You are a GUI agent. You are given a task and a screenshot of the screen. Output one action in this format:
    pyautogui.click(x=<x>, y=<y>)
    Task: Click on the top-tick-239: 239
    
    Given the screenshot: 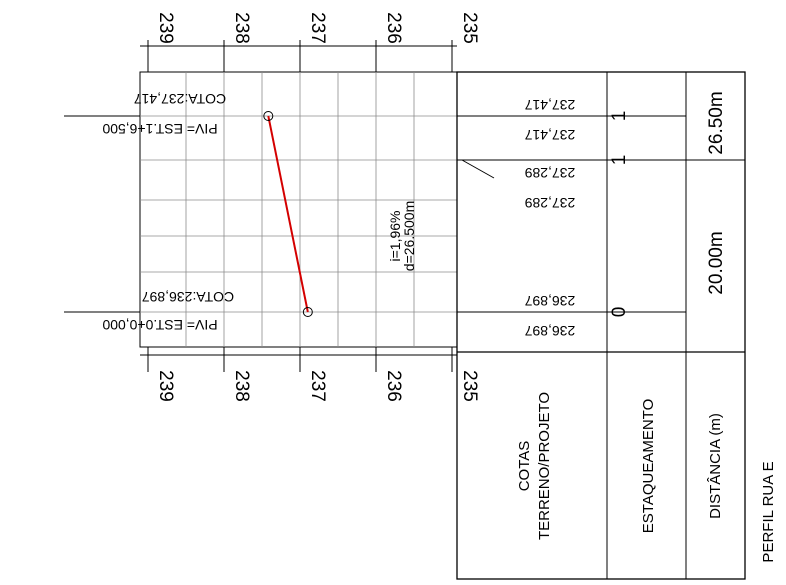 What is the action you would take?
    pyautogui.click(x=165, y=28)
    